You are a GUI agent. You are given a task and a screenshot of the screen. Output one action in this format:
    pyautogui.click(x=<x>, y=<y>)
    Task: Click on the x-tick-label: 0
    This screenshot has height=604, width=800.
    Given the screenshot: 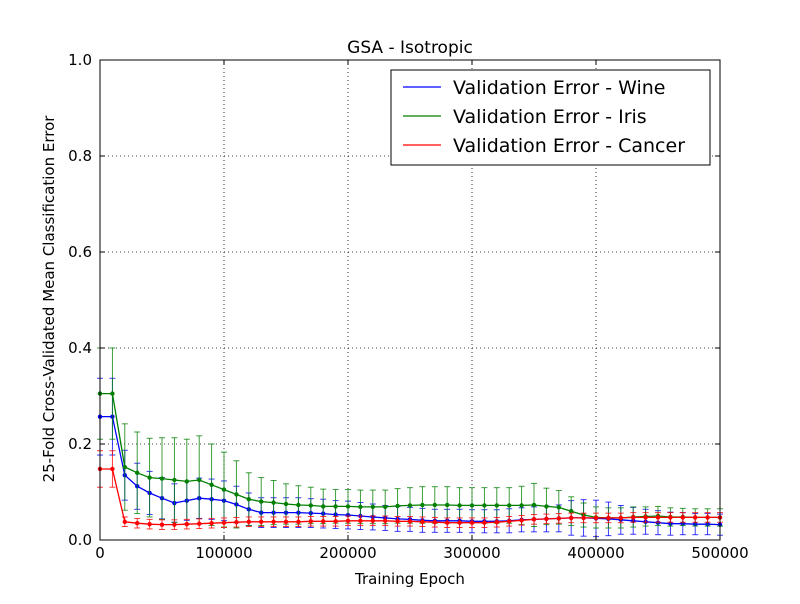 What is the action you would take?
    pyautogui.click(x=100, y=553)
    